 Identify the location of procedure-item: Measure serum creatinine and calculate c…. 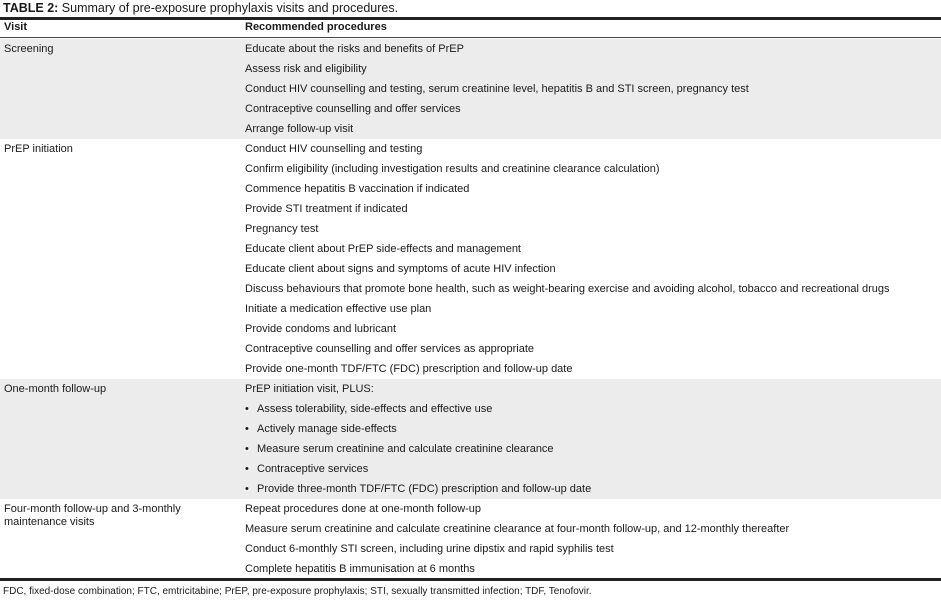
(517, 529).